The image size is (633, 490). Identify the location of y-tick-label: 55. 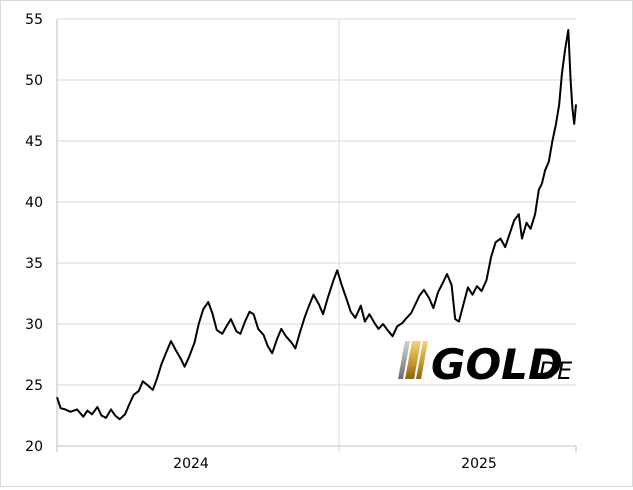
(34, 20).